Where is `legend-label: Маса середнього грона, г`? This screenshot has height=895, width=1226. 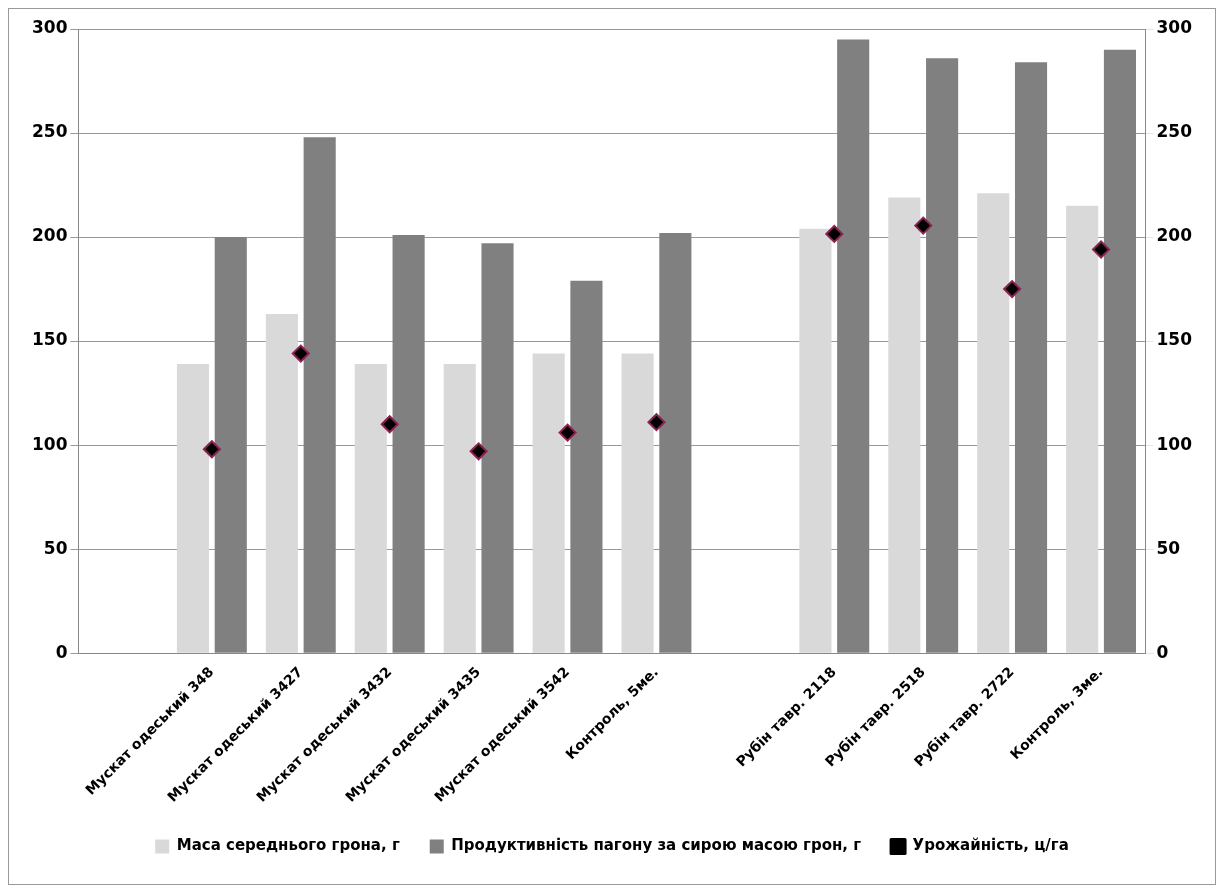 legend-label: Маса середнього грона, г is located at coordinates (288, 845).